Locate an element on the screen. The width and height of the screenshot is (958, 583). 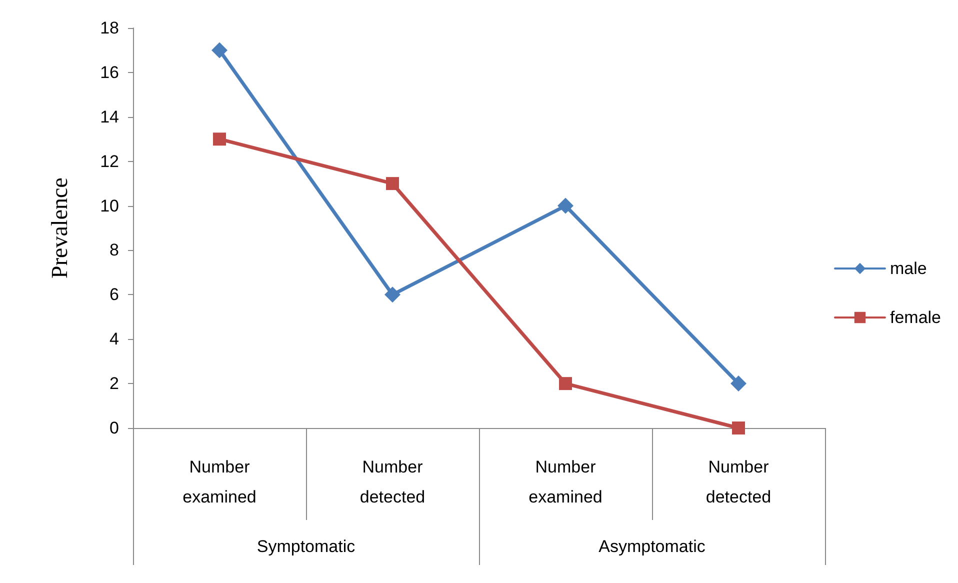
y-tick-label: 4 is located at coordinates (114, 339).